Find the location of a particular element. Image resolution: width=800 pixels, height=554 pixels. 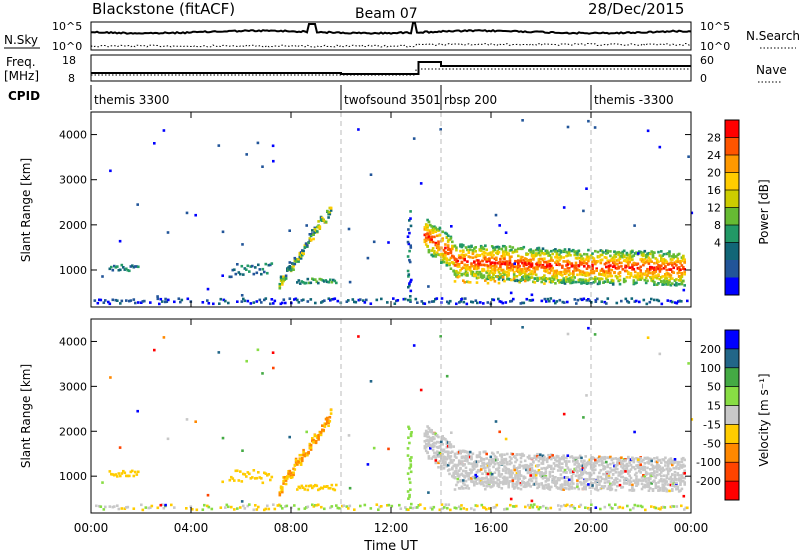

x-tick-label: 08:00 is located at coordinates (291, 528).